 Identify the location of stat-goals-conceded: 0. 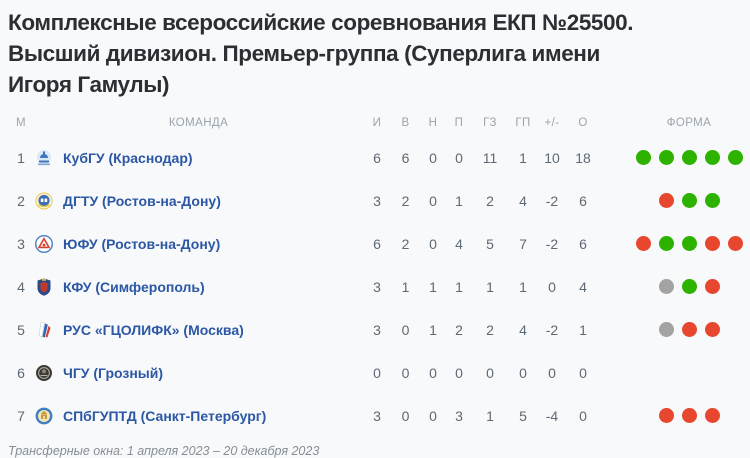
(523, 372).